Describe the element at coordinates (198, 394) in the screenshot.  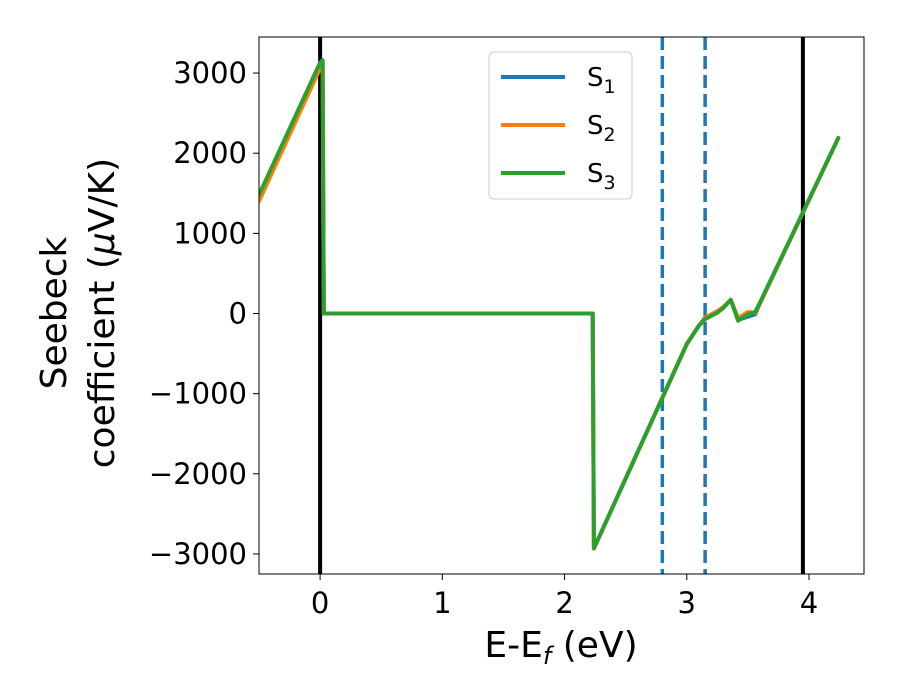
I see `y-tick-label: −1000` at that location.